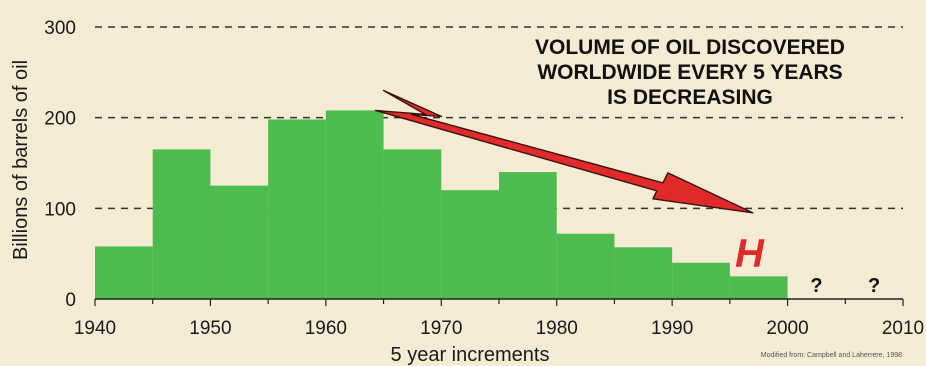  I want to click on y-tick-label: 0, so click(70, 300).